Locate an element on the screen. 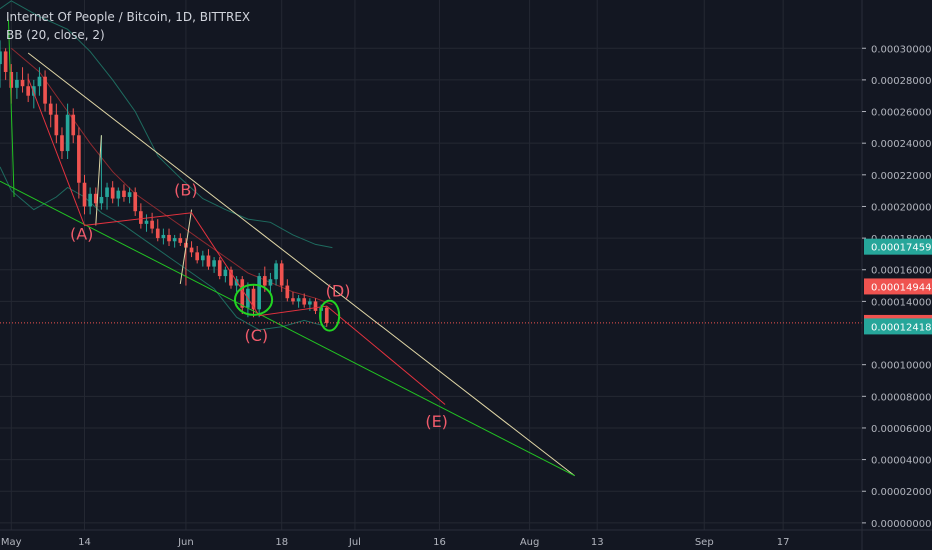 Image resolution: width=932 pixels, height=550 pixels. trendline-pole-b is located at coordinates (186, 247).